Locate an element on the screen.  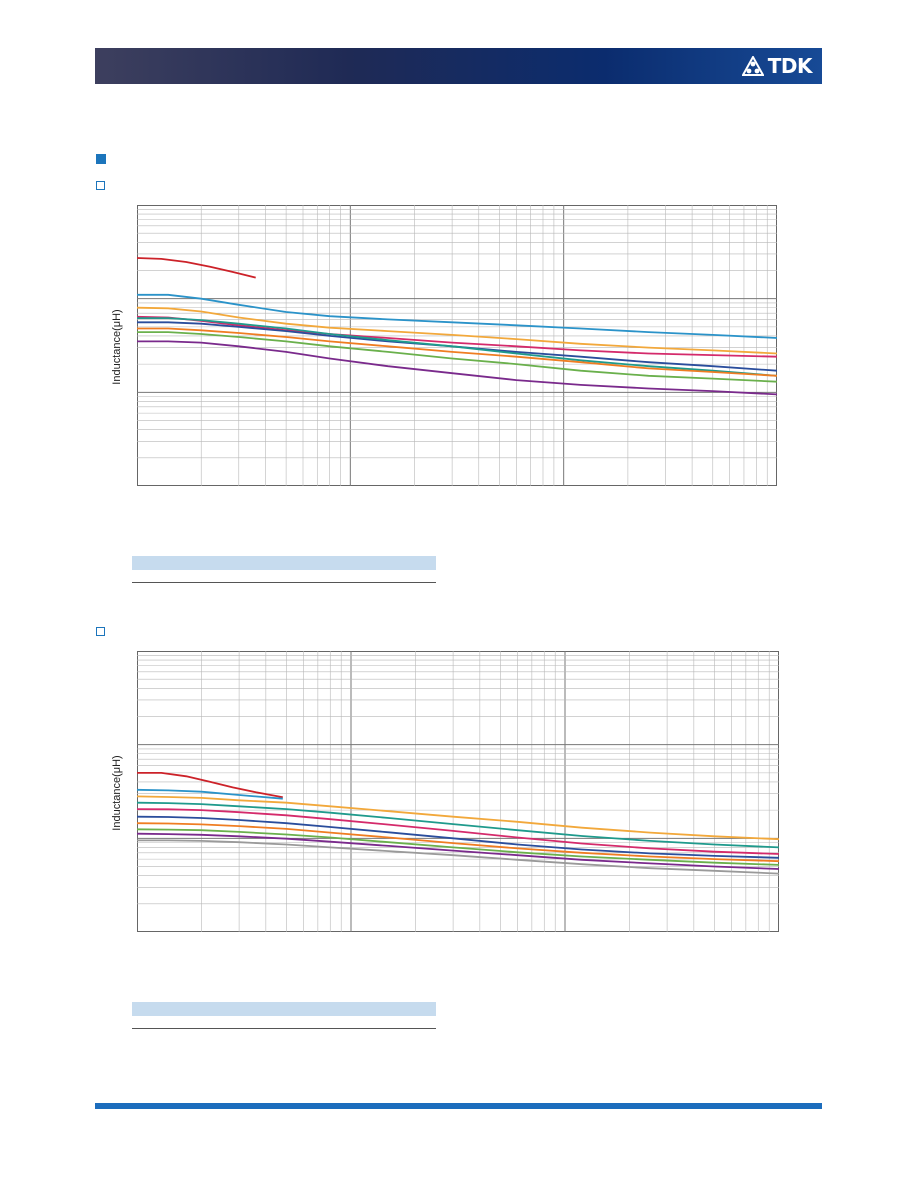
tdk-logo: TDK is located at coordinates (777, 66).